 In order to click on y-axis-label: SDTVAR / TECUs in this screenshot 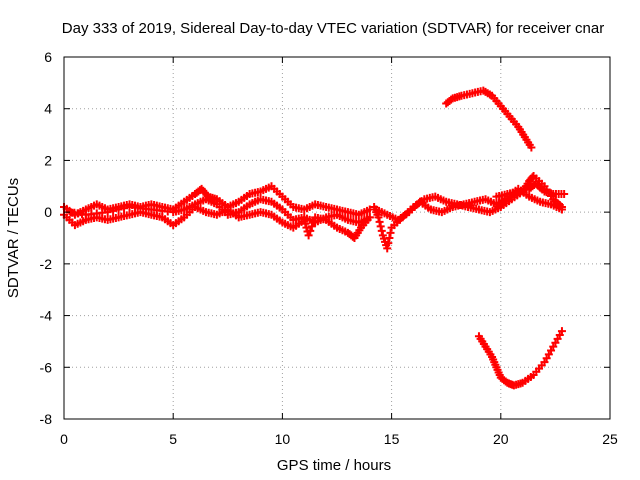, I will do `click(13, 238)`.